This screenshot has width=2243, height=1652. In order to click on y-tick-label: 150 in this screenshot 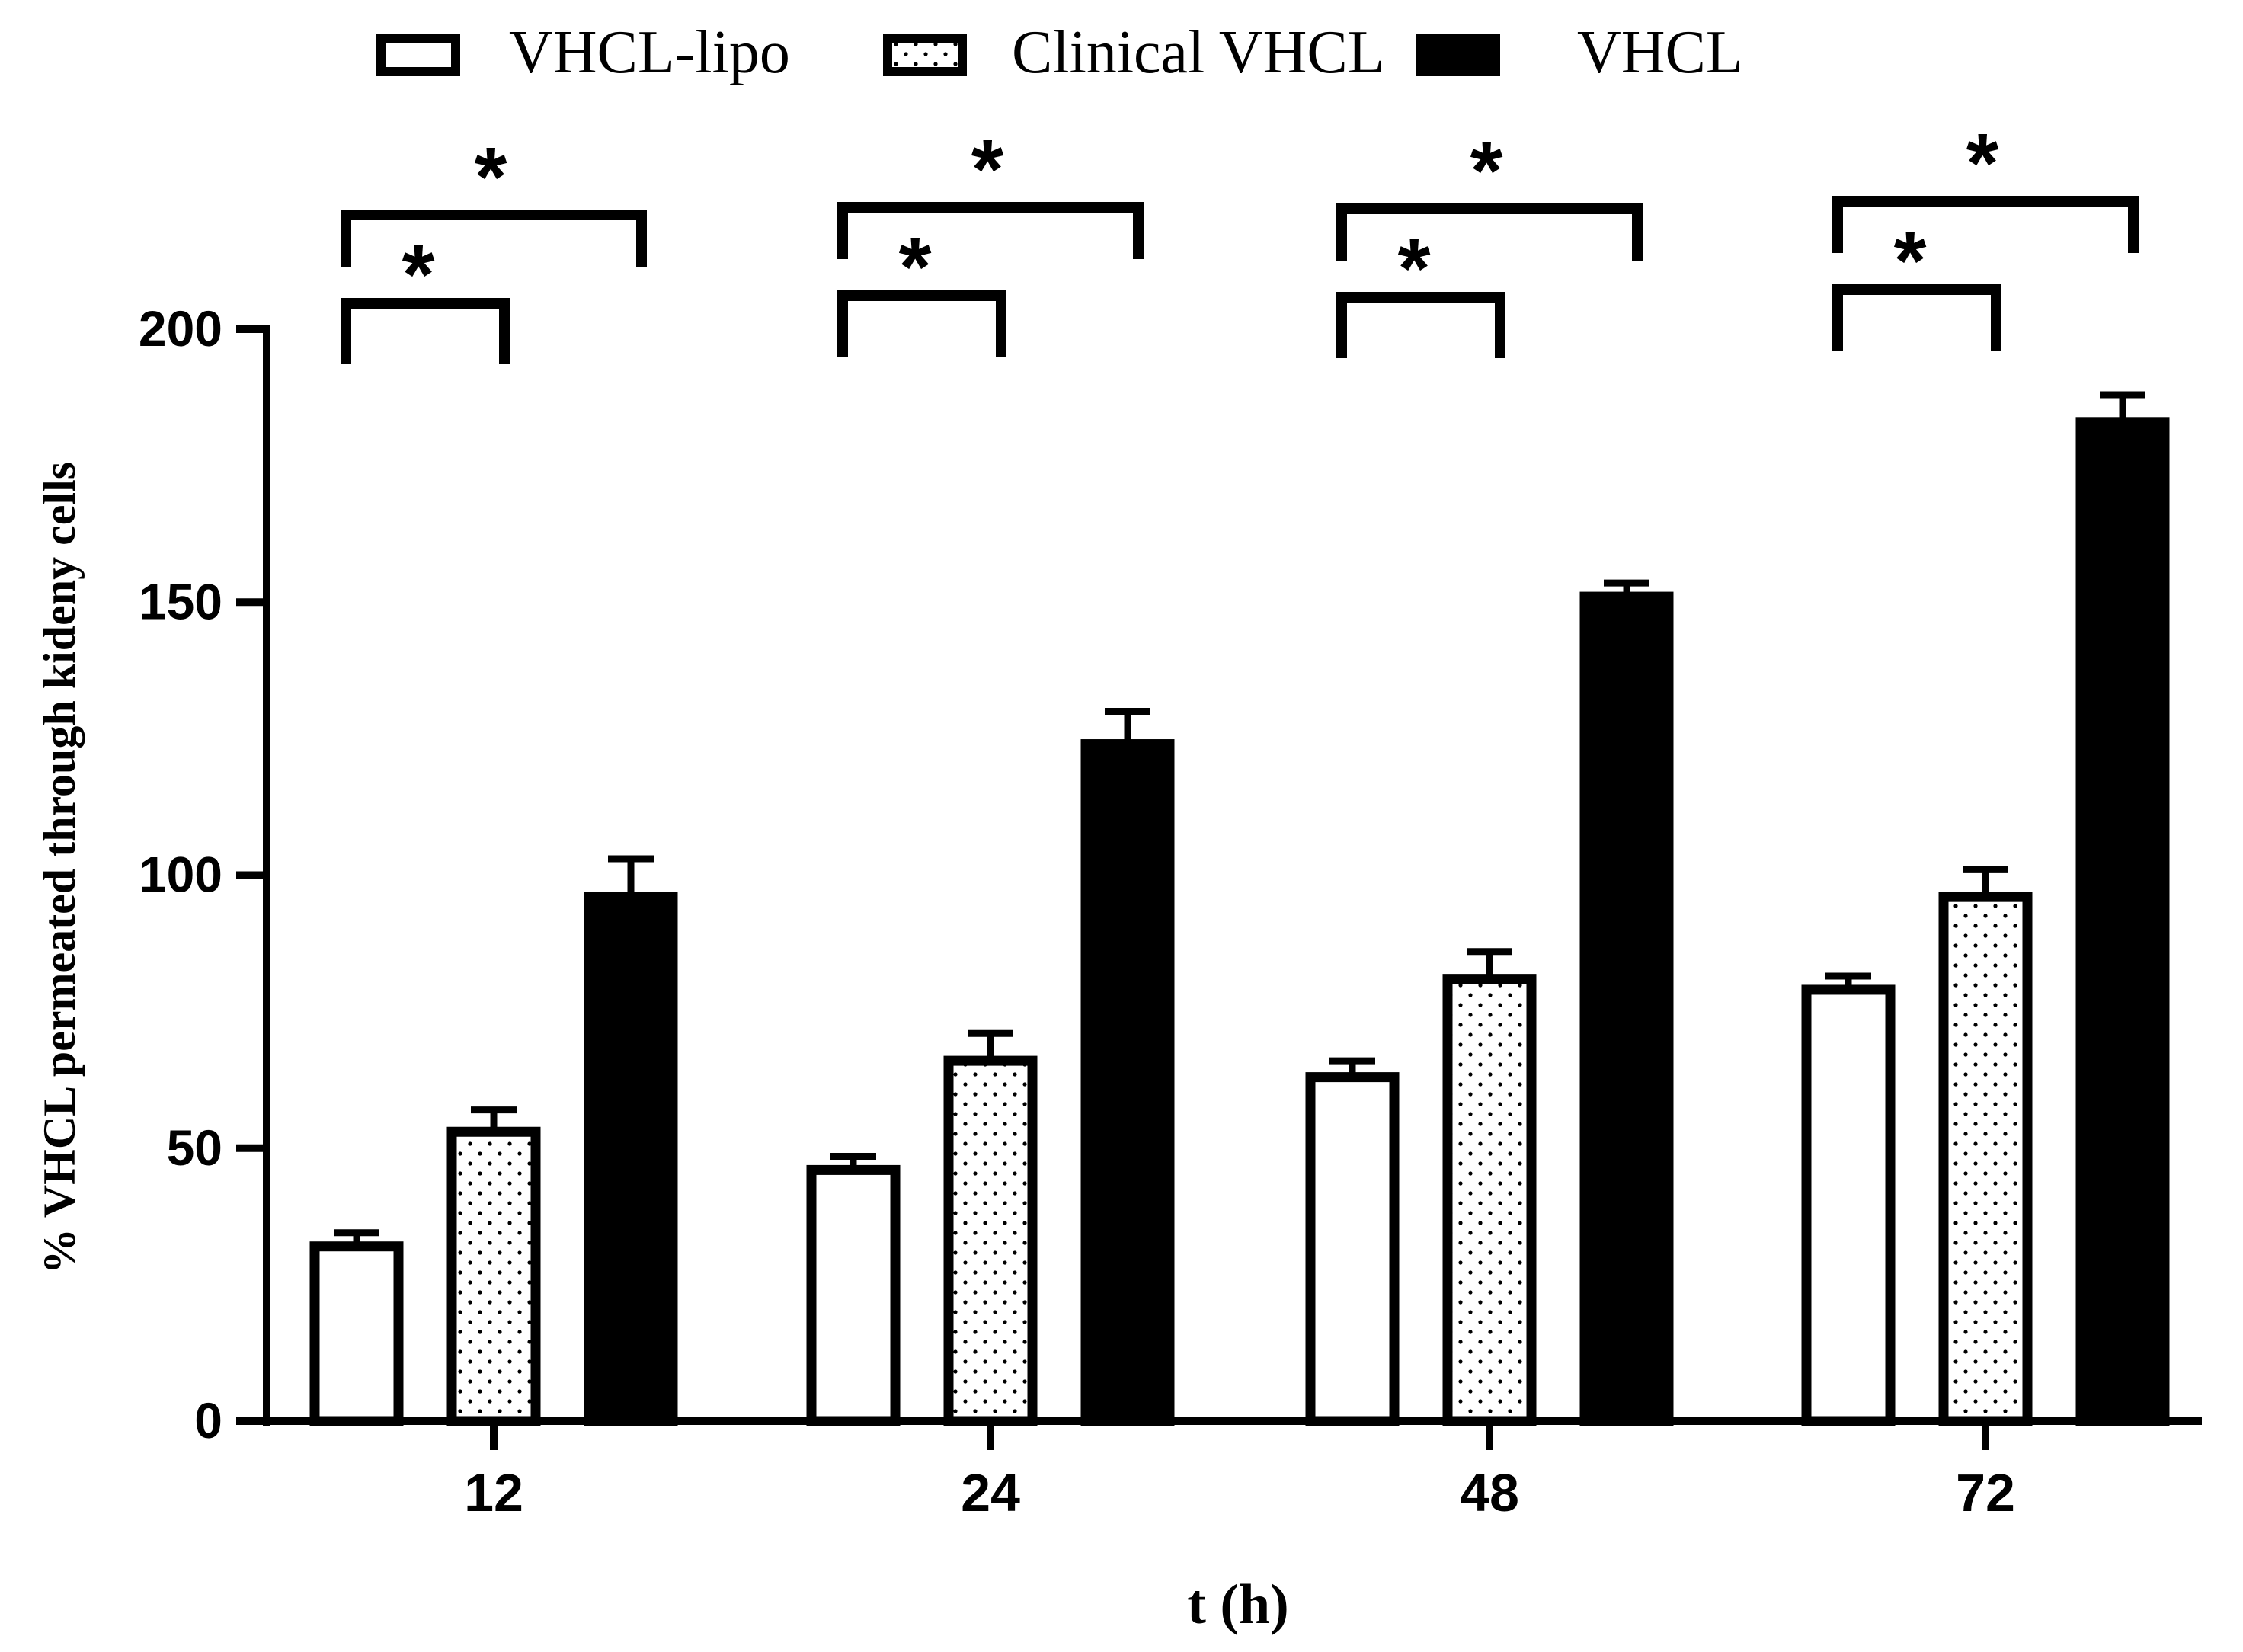, I will do `click(180, 601)`.